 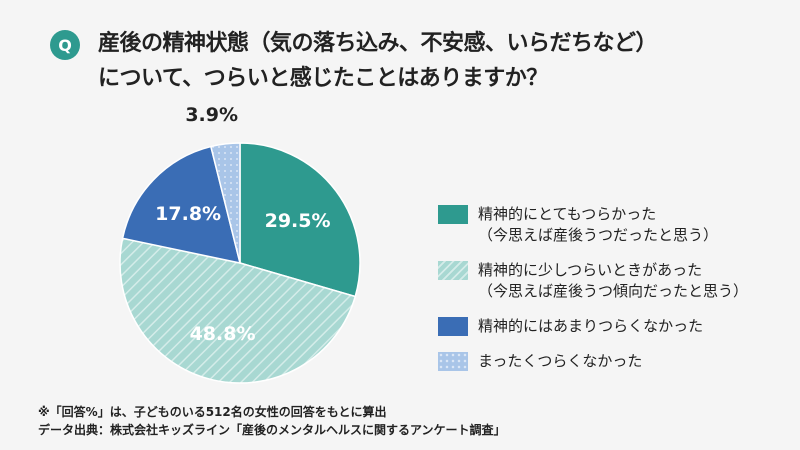 I want to click on data-label-3: 3.9%, so click(x=211, y=115).